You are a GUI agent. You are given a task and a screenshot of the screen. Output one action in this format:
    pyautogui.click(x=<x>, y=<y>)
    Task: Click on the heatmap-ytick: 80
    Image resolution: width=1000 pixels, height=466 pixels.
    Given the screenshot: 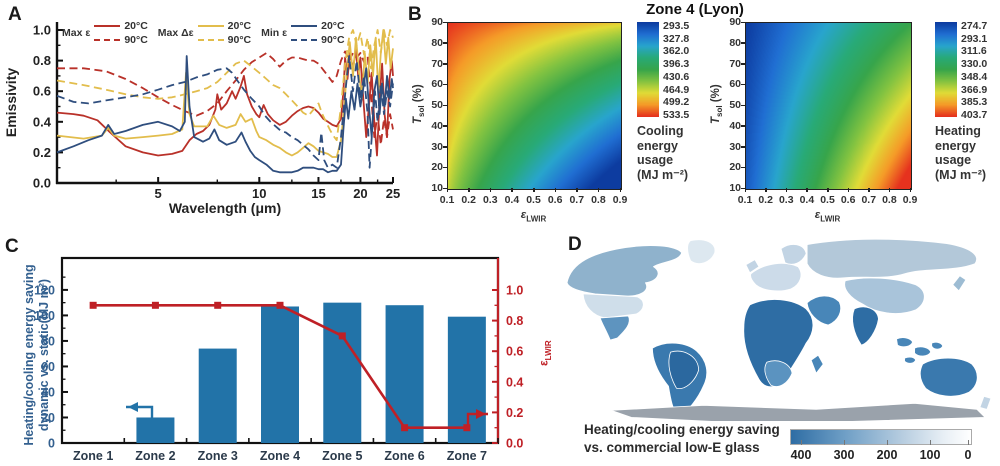 What is the action you would take?
    pyautogui.click(x=735, y=42)
    